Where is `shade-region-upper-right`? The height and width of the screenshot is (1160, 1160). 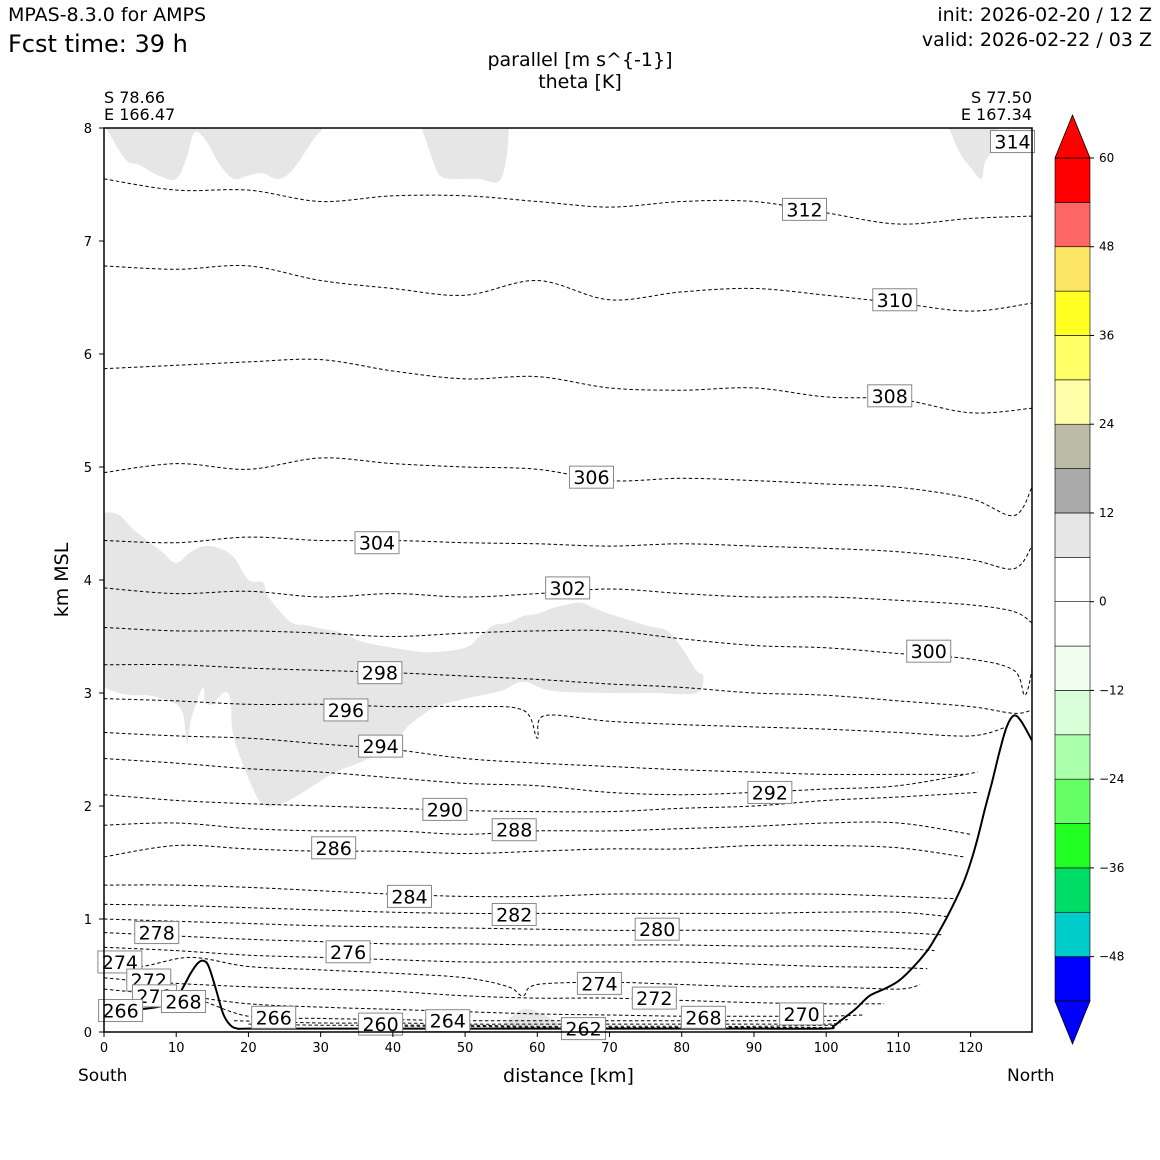 shade-region-upper-right is located at coordinates (974, 153).